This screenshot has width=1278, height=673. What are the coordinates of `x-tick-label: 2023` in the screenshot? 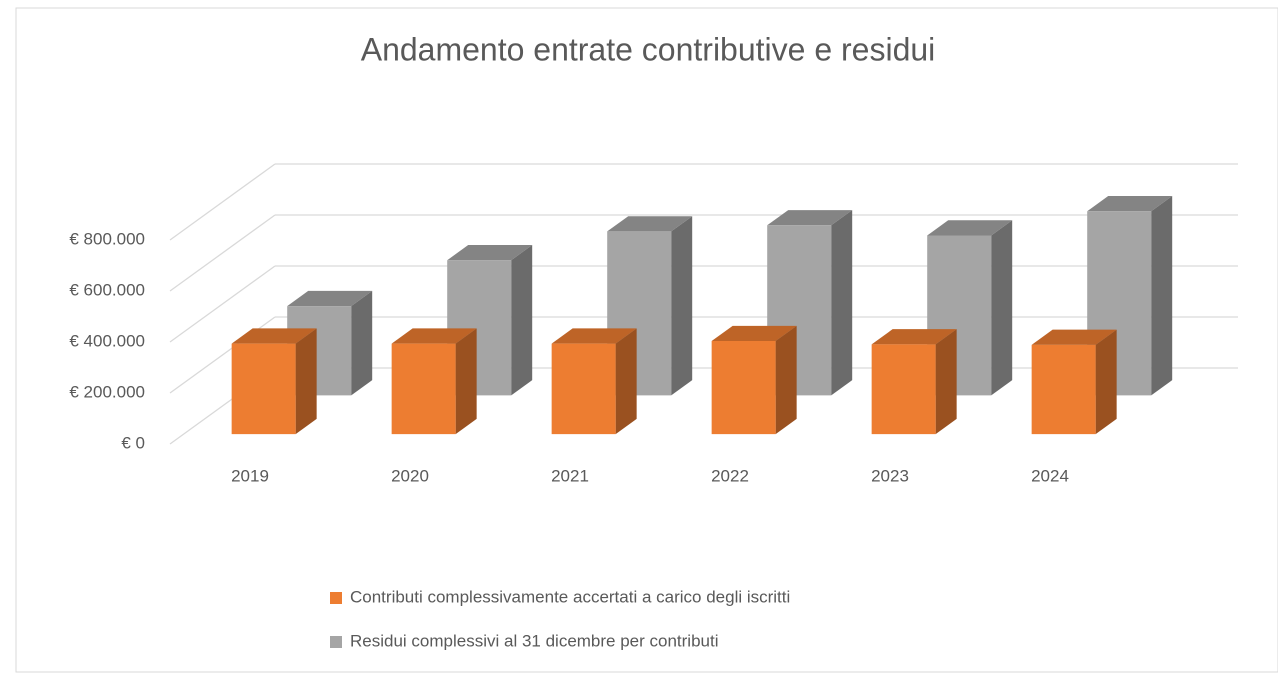 It's located at (890, 475).